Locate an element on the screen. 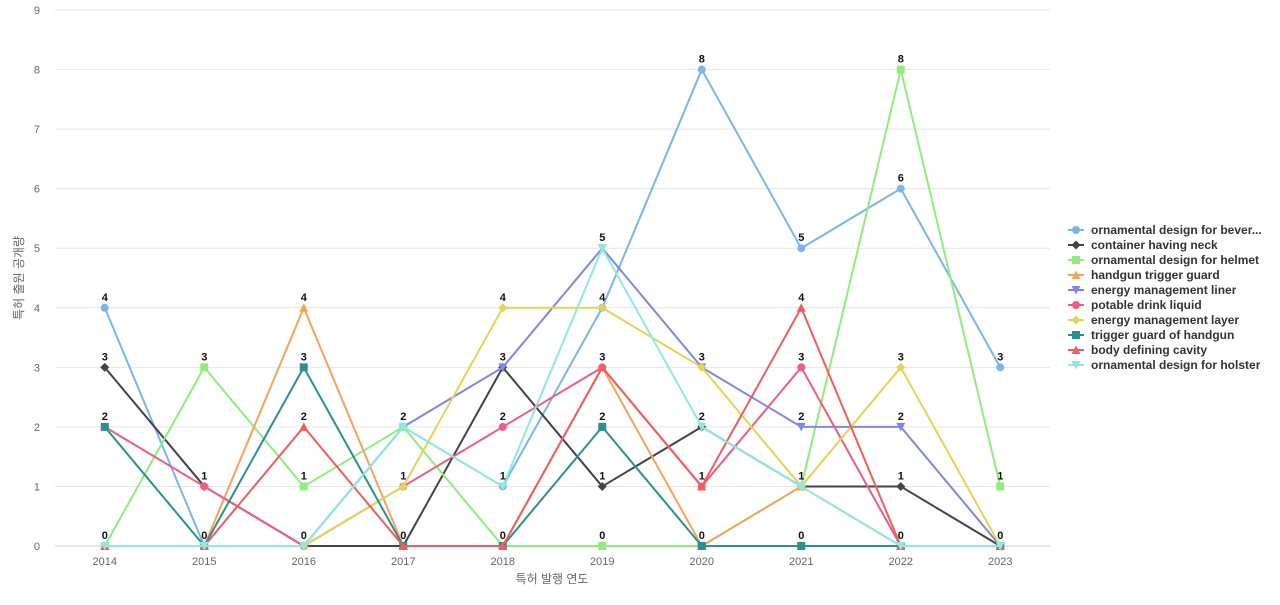 The width and height of the screenshot is (1280, 605). y-tick-label: 7 is located at coordinates (37, 130).